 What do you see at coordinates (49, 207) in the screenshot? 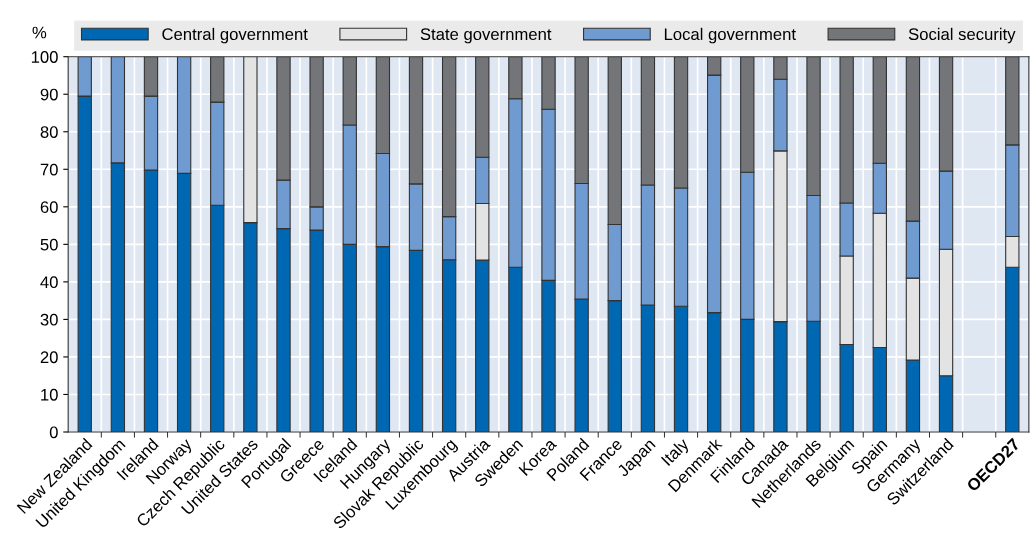
I see `y-tick-label: 60` at bounding box center [49, 207].